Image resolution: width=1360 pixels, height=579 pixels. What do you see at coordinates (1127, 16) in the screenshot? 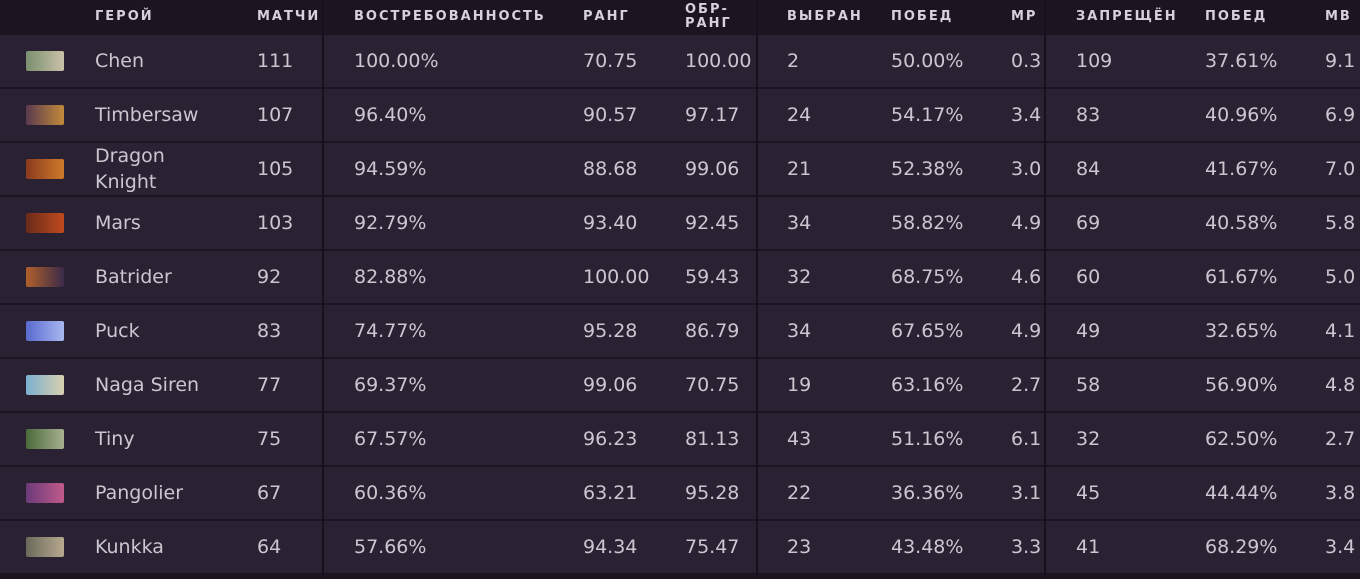
I see `column-header: ЗАПРЕЩЁН` at bounding box center [1127, 16].